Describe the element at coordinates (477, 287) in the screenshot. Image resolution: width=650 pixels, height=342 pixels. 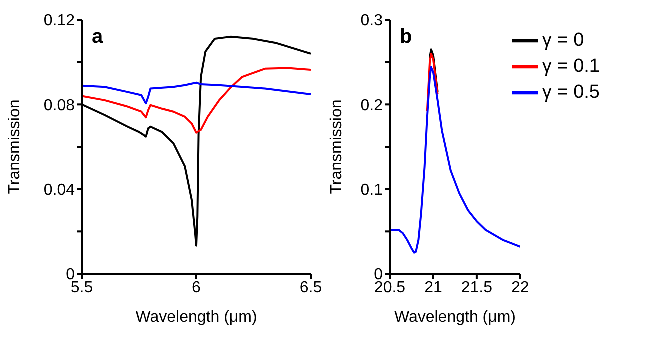
I see `x-tick-label: 21.5` at that location.